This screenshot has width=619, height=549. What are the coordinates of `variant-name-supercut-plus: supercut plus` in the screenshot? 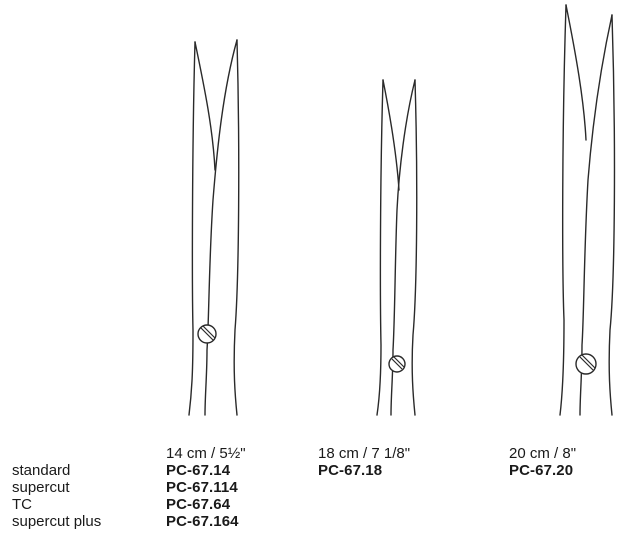 It's located at (57, 521).